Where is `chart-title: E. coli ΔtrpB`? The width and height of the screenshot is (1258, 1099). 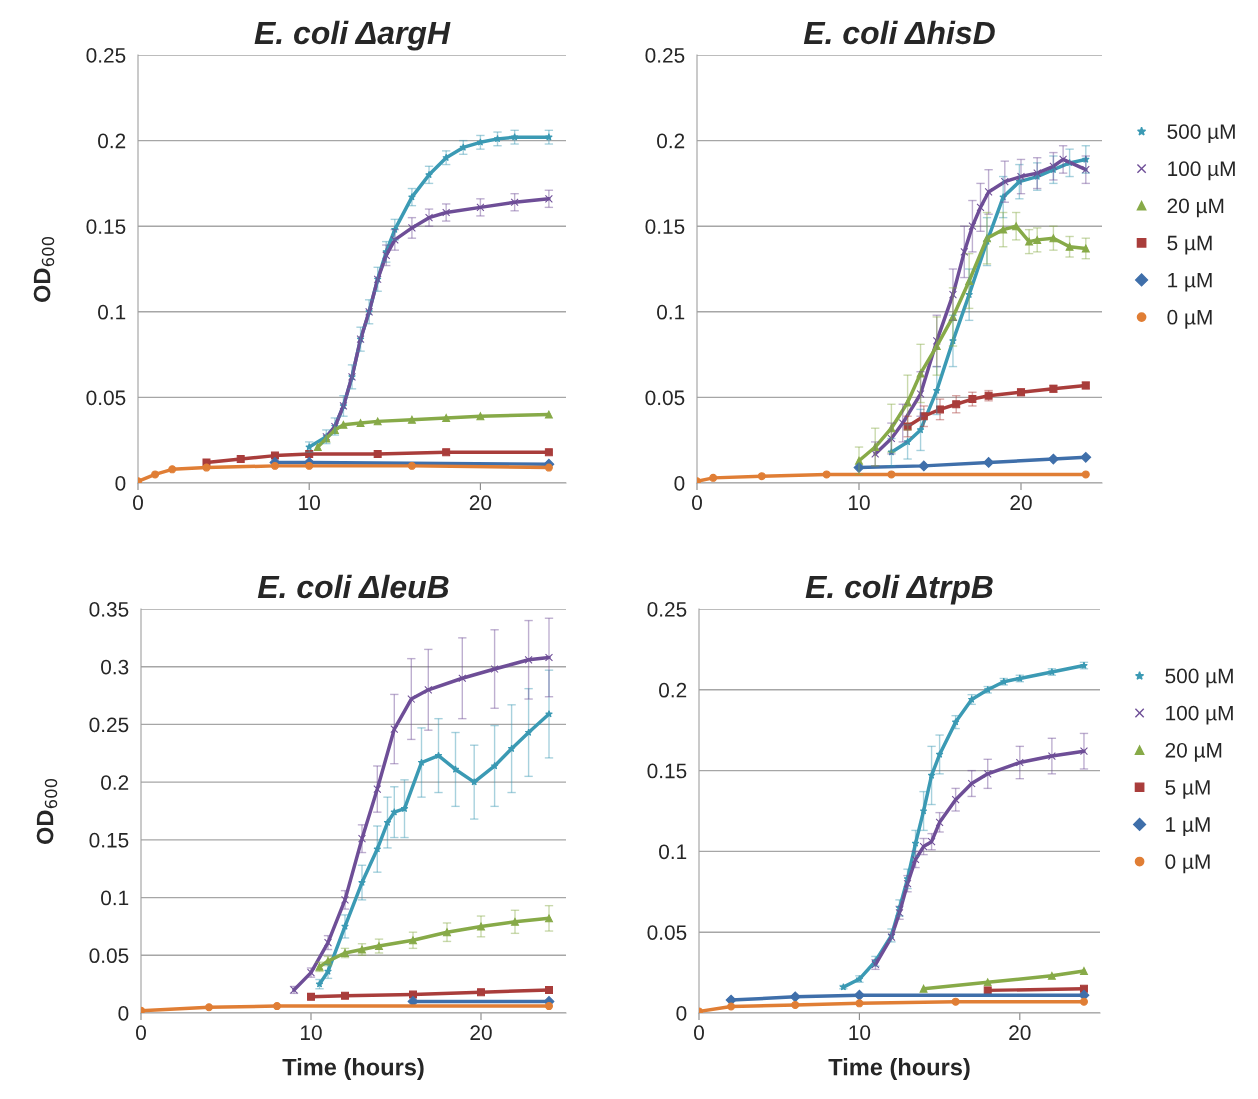
chart-title: E. coli ΔtrpB is located at coordinates (899, 589).